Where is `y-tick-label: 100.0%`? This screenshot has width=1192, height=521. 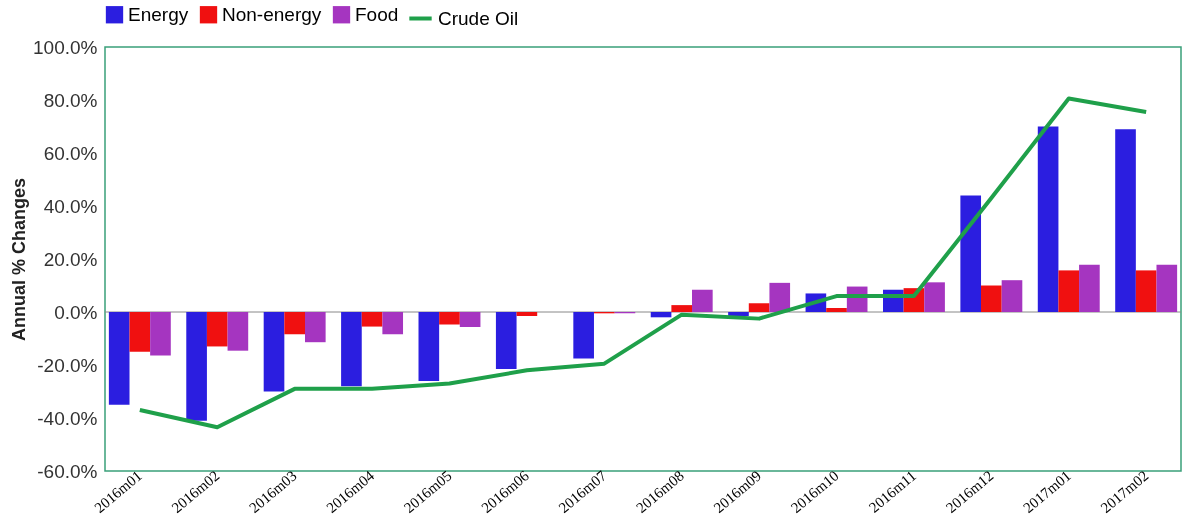
y-tick-label: 100.0% is located at coordinates (65, 47).